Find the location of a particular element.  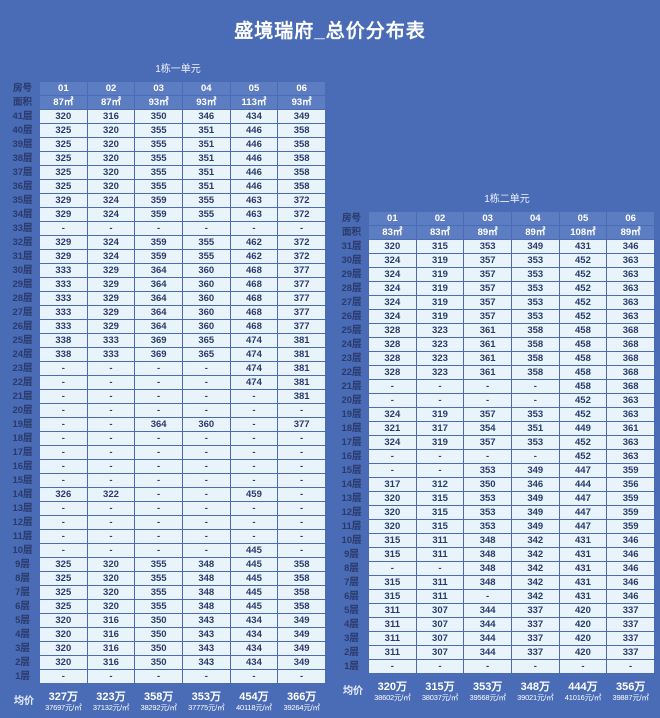

price-cell: 351 is located at coordinates (206, 144).